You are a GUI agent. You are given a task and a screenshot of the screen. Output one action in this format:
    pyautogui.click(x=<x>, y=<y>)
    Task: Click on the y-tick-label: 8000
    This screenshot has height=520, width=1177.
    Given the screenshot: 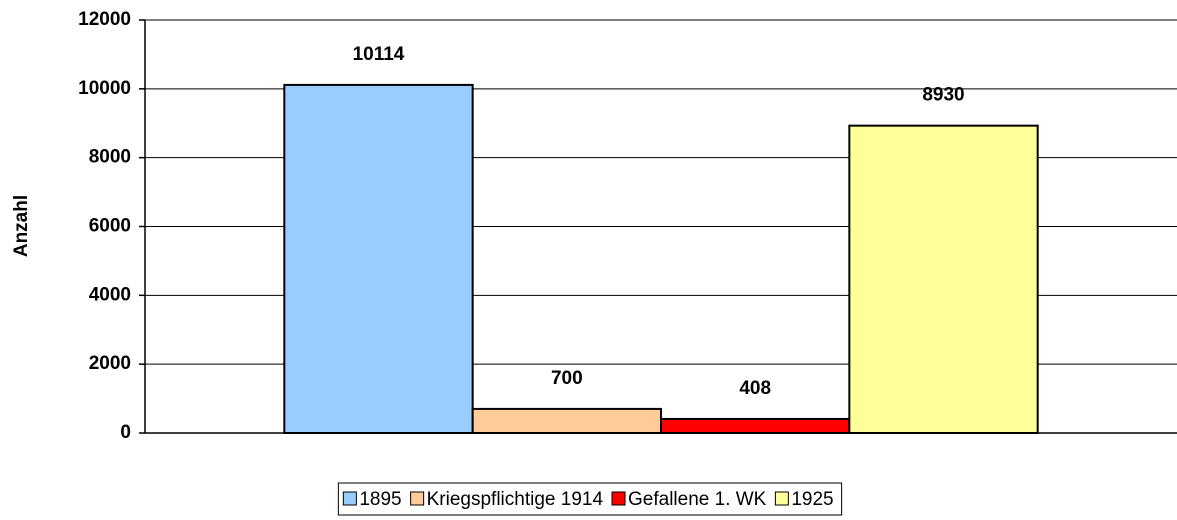 What is the action you would take?
    pyautogui.click(x=110, y=157)
    